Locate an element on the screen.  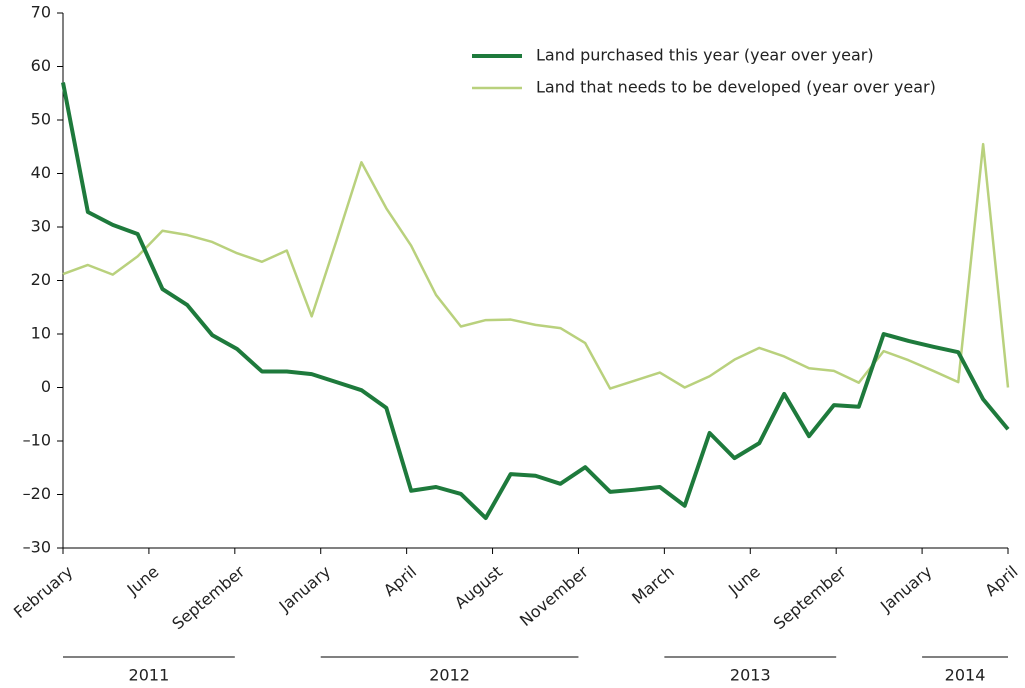
y-tick-label: –30 is located at coordinates (37, 547).